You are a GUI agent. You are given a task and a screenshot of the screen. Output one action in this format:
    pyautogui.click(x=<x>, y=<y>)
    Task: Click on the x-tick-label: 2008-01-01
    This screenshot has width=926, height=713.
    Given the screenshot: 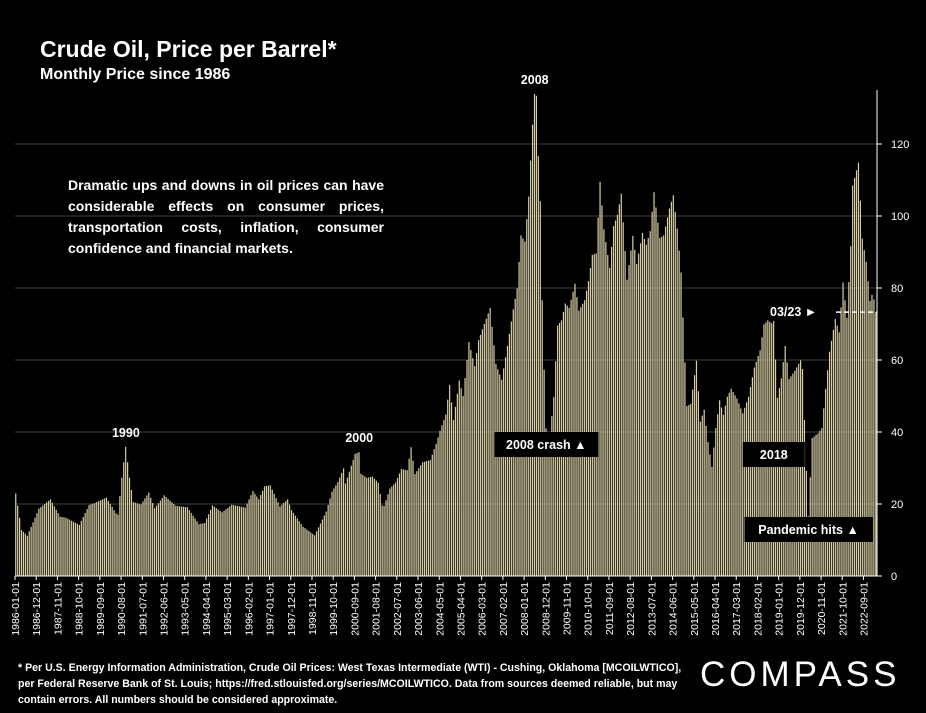 What is the action you would take?
    pyautogui.click(x=525, y=609)
    